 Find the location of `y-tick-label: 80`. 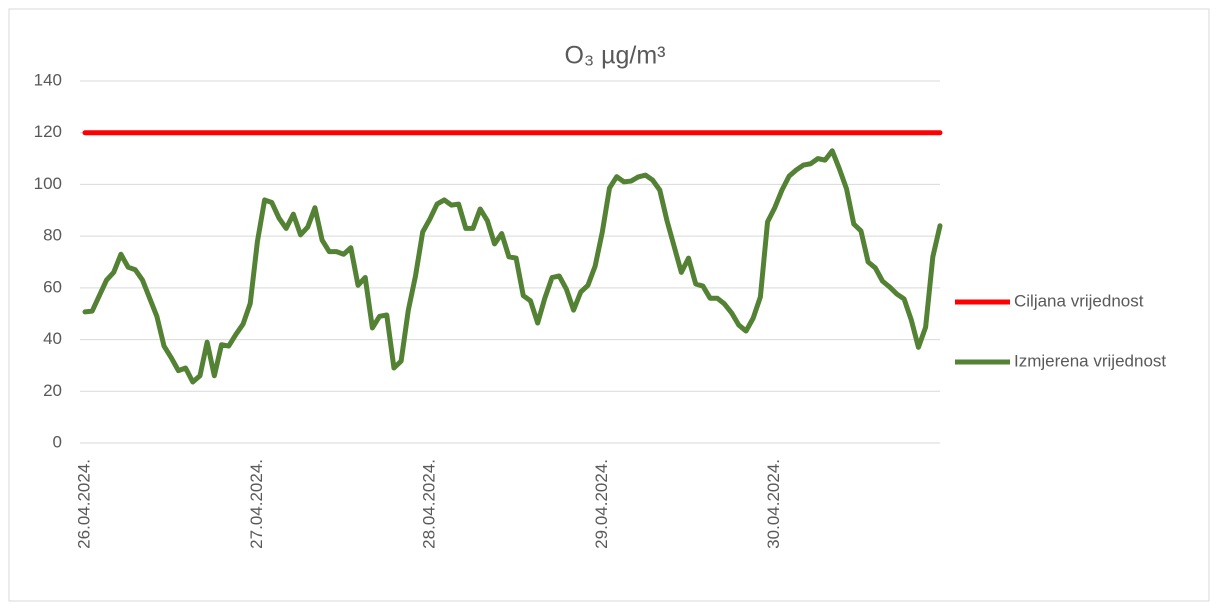

y-tick-label: 80 is located at coordinates (52, 235).